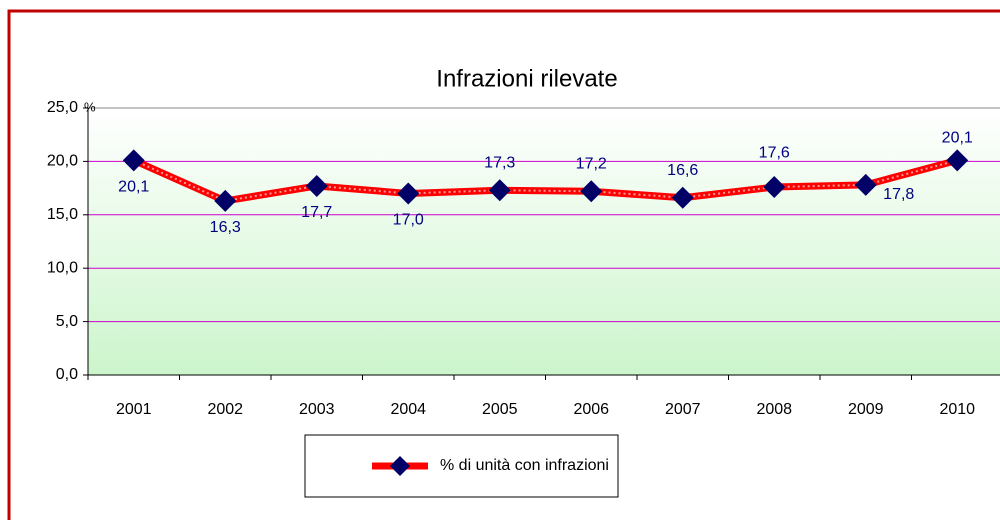 The width and height of the screenshot is (1000, 520). I want to click on legend, so click(461, 466).